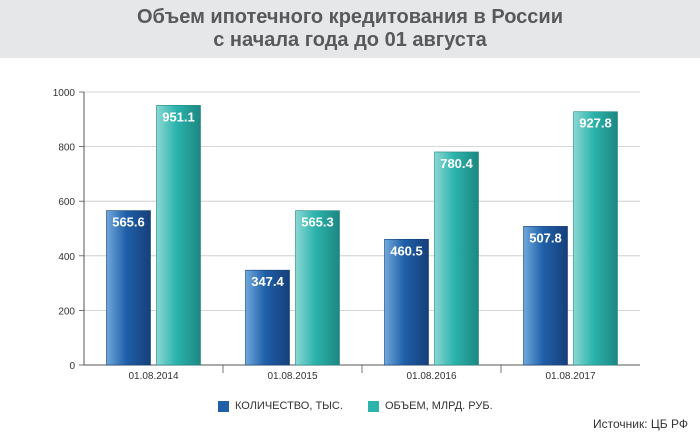 The width and height of the screenshot is (700, 434). What do you see at coordinates (456, 163) in the screenshot?
I see `value-label-volume-2: 780.4` at bounding box center [456, 163].